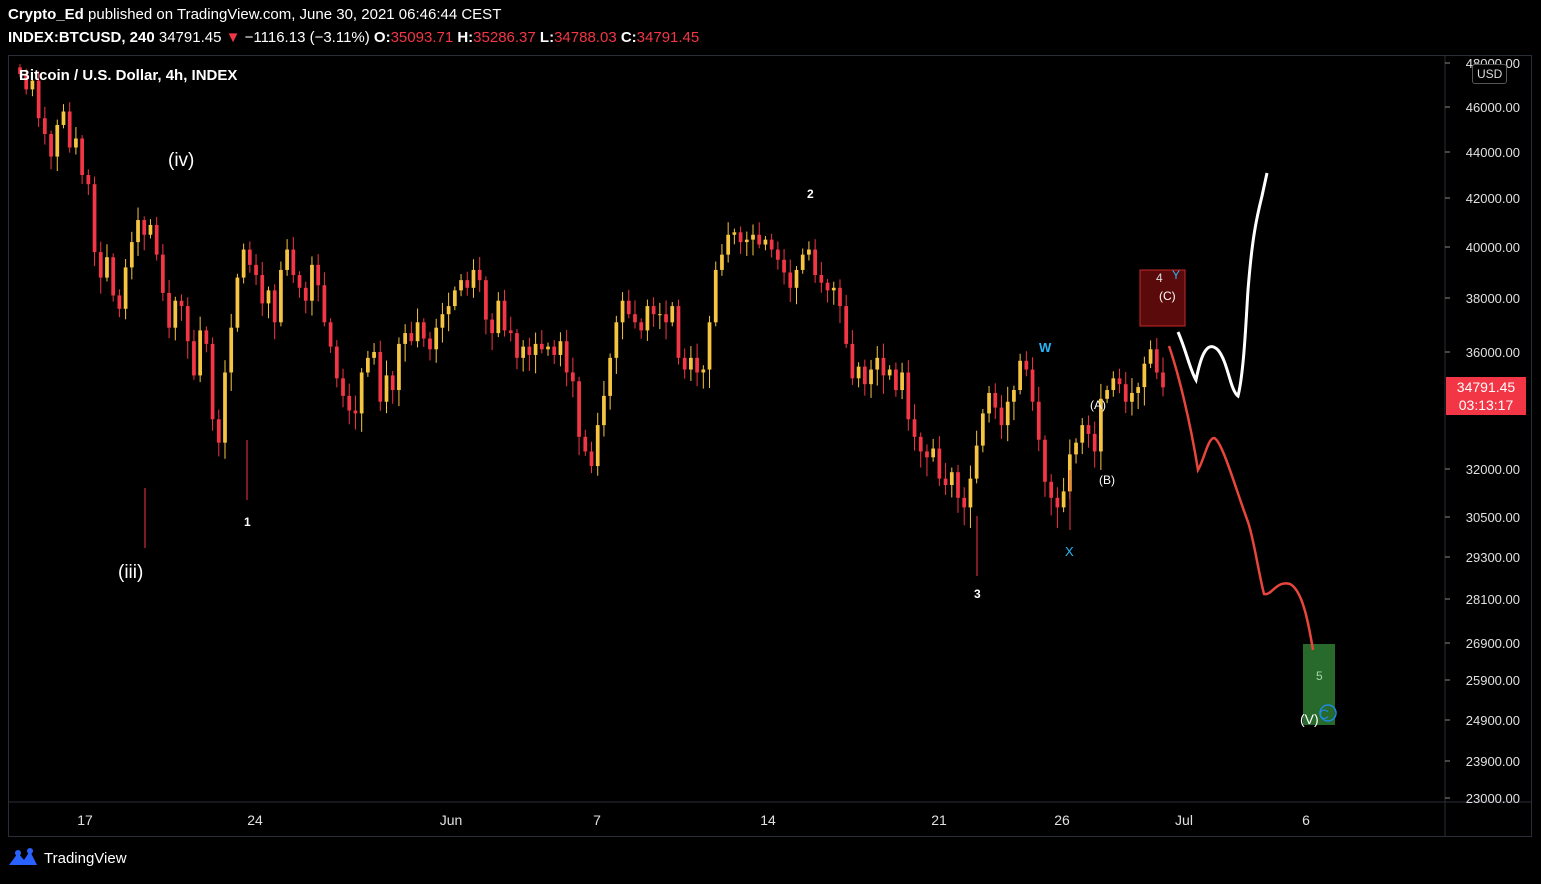 The image size is (1541, 884). Describe the element at coordinates (547, 37) in the screenshot. I see `low-label: L:` at that location.